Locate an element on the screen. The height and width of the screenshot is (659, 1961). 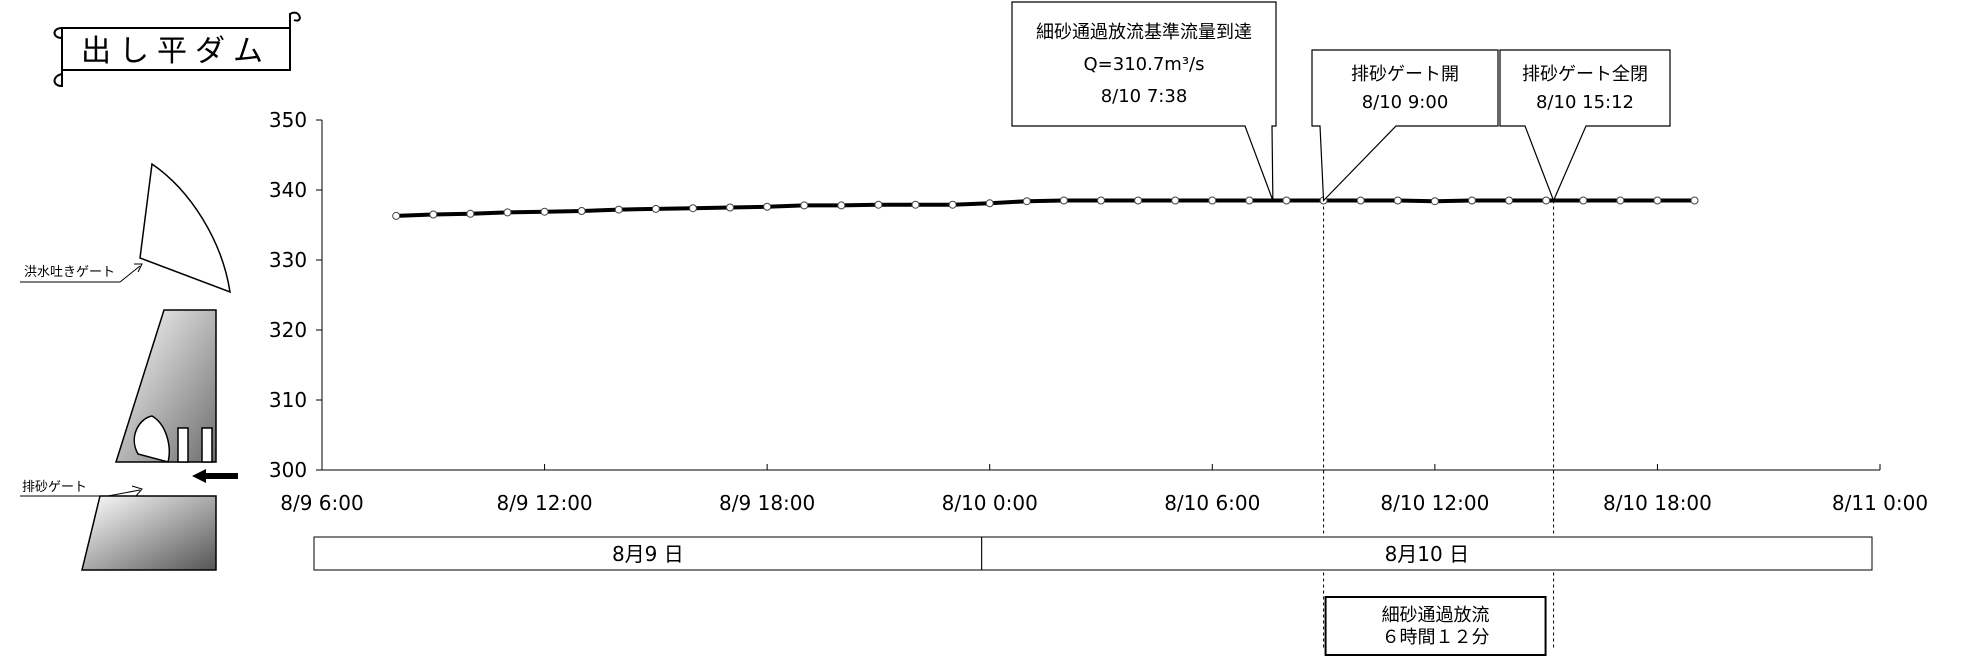
callout-text: 排砂ゲート全閉 is located at coordinates (1585, 74).